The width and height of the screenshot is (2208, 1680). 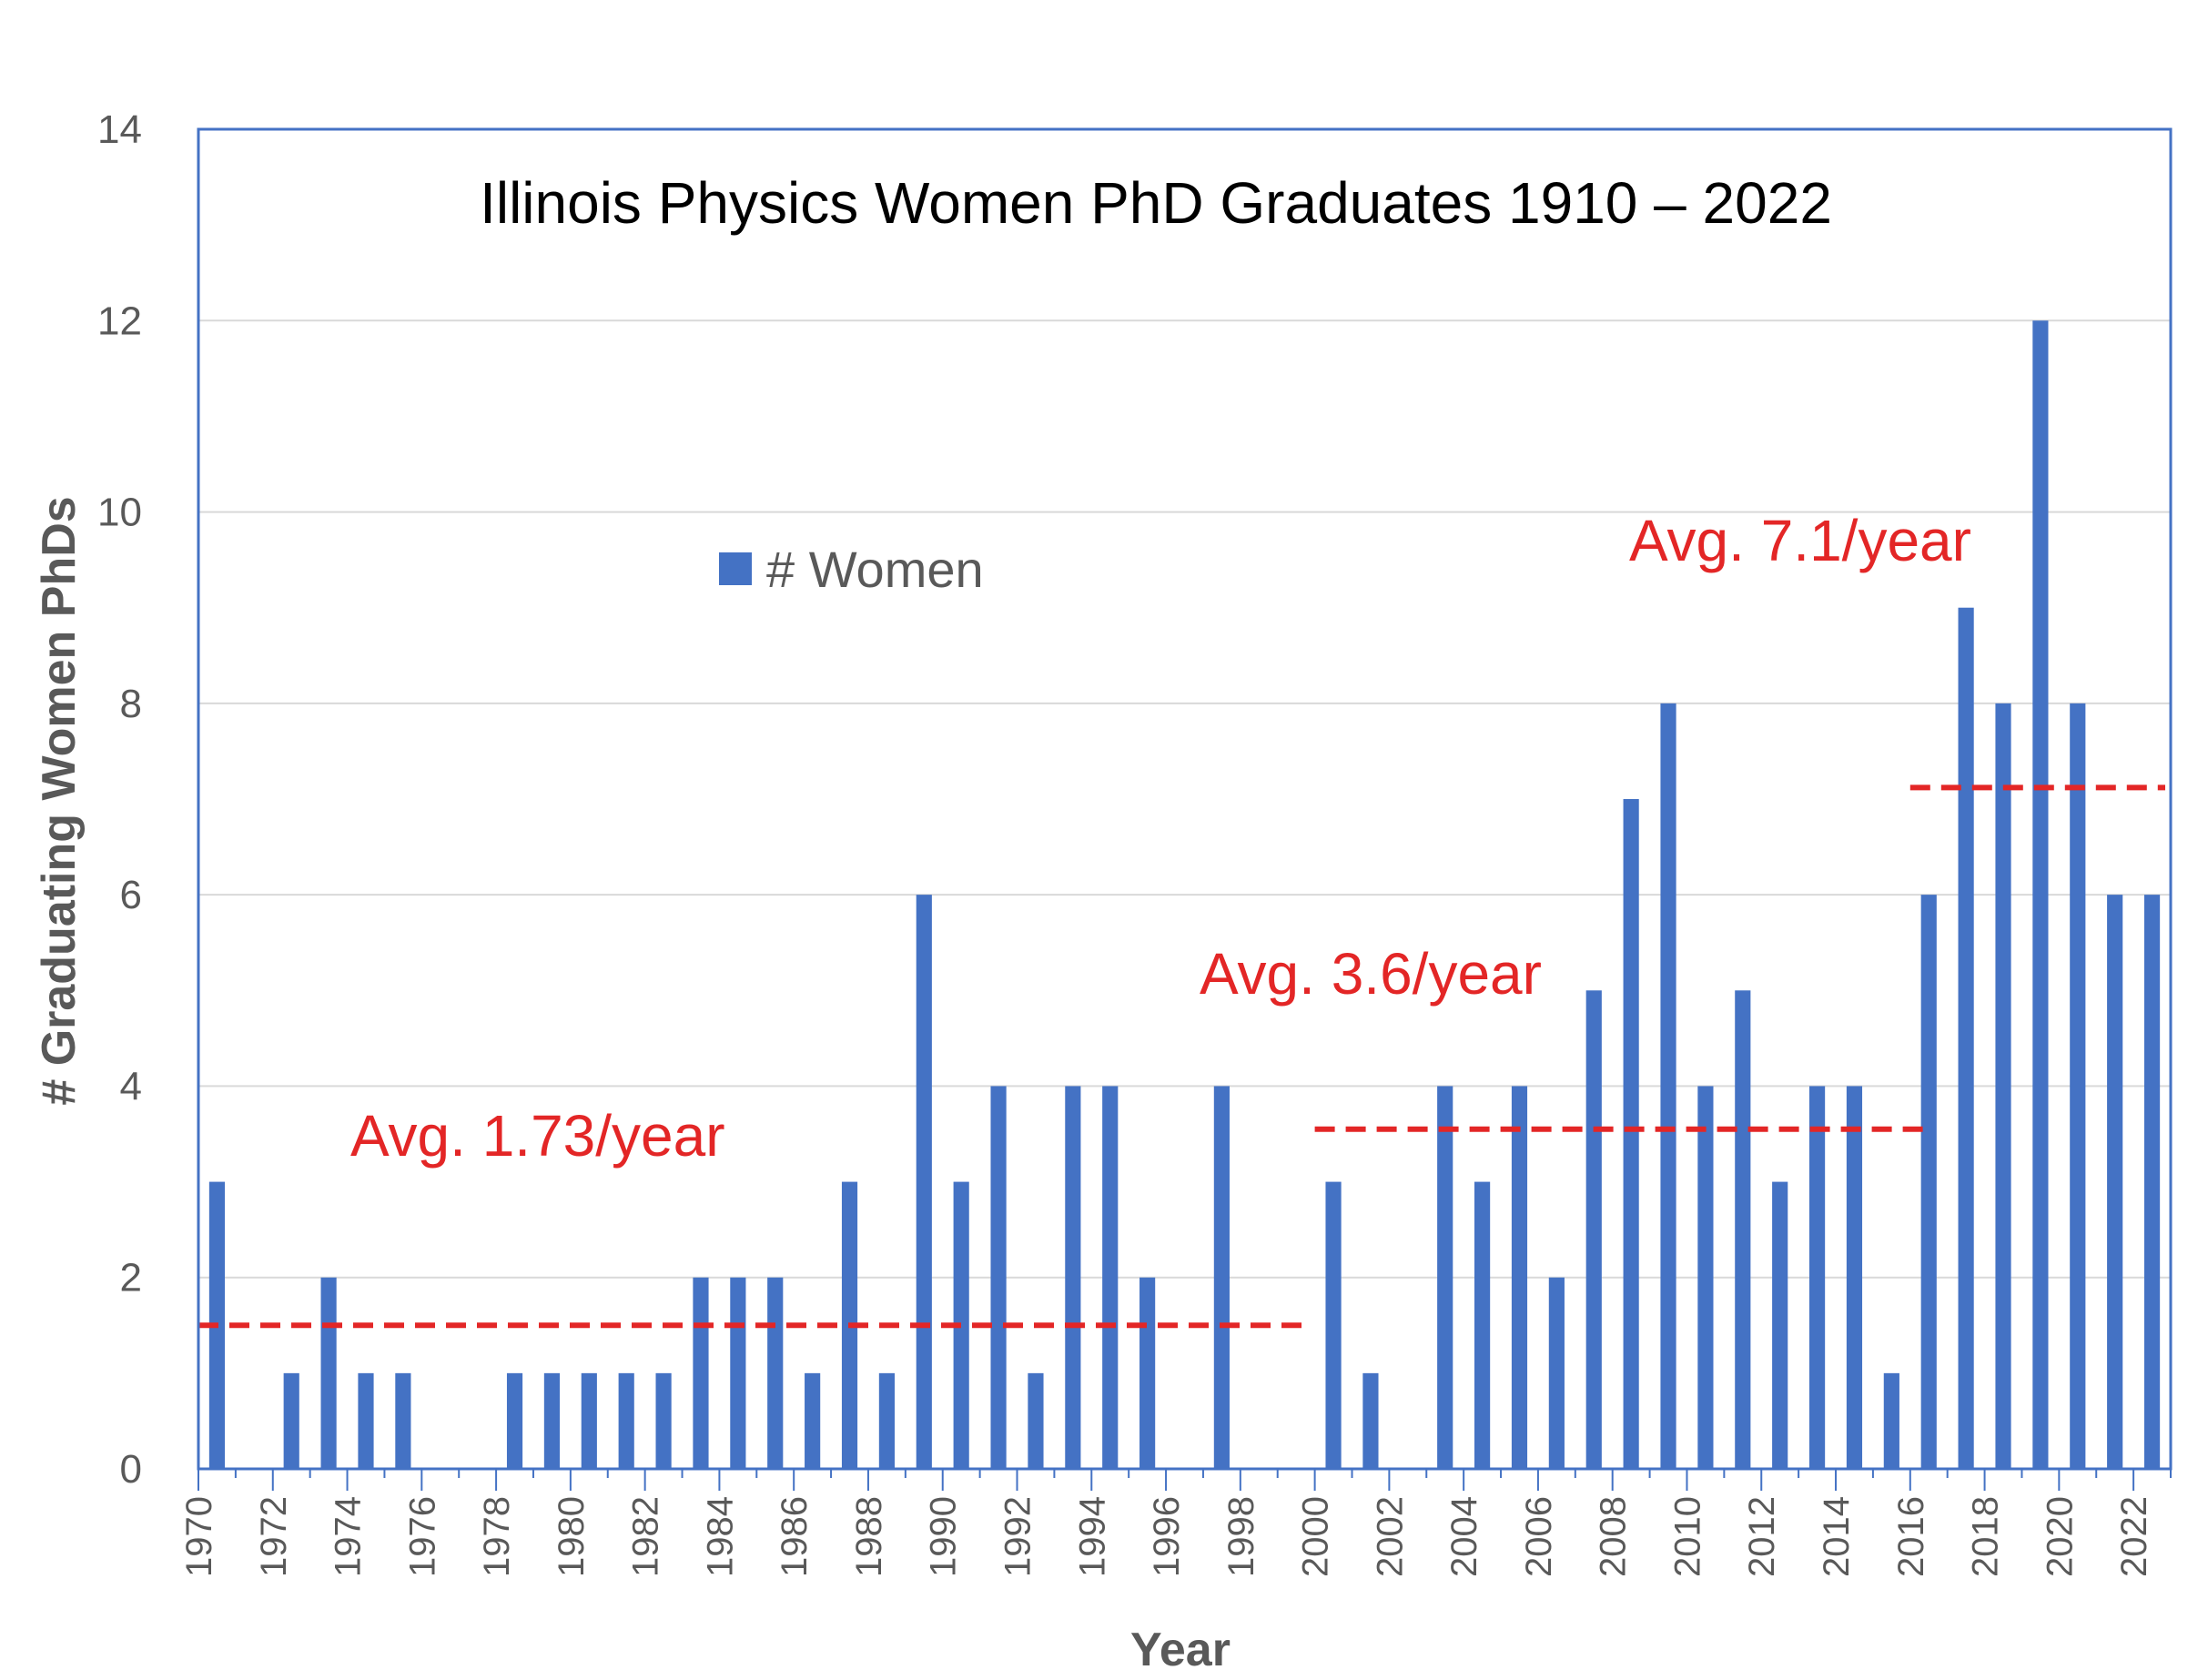 I want to click on bar-2019, so click(x=2040, y=895).